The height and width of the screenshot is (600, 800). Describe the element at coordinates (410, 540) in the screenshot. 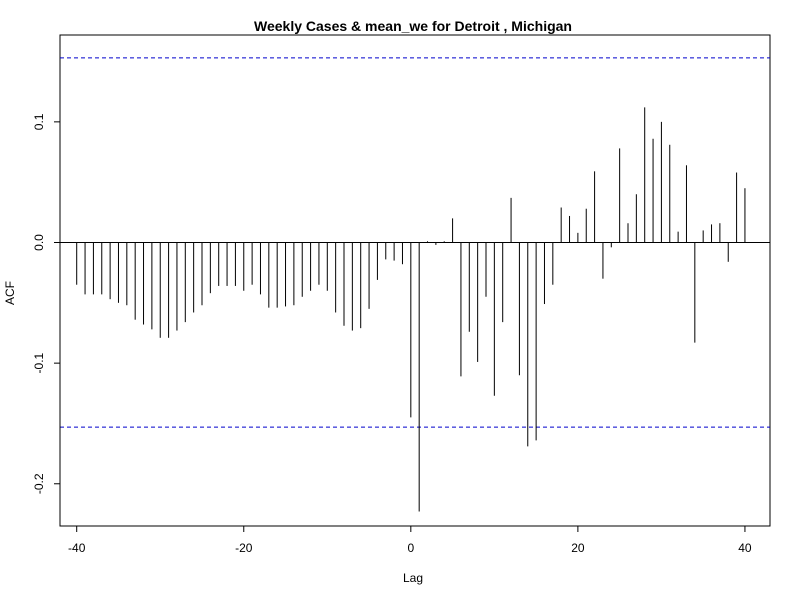

I see `x-axis: -40 -20 0 20 40` at that location.